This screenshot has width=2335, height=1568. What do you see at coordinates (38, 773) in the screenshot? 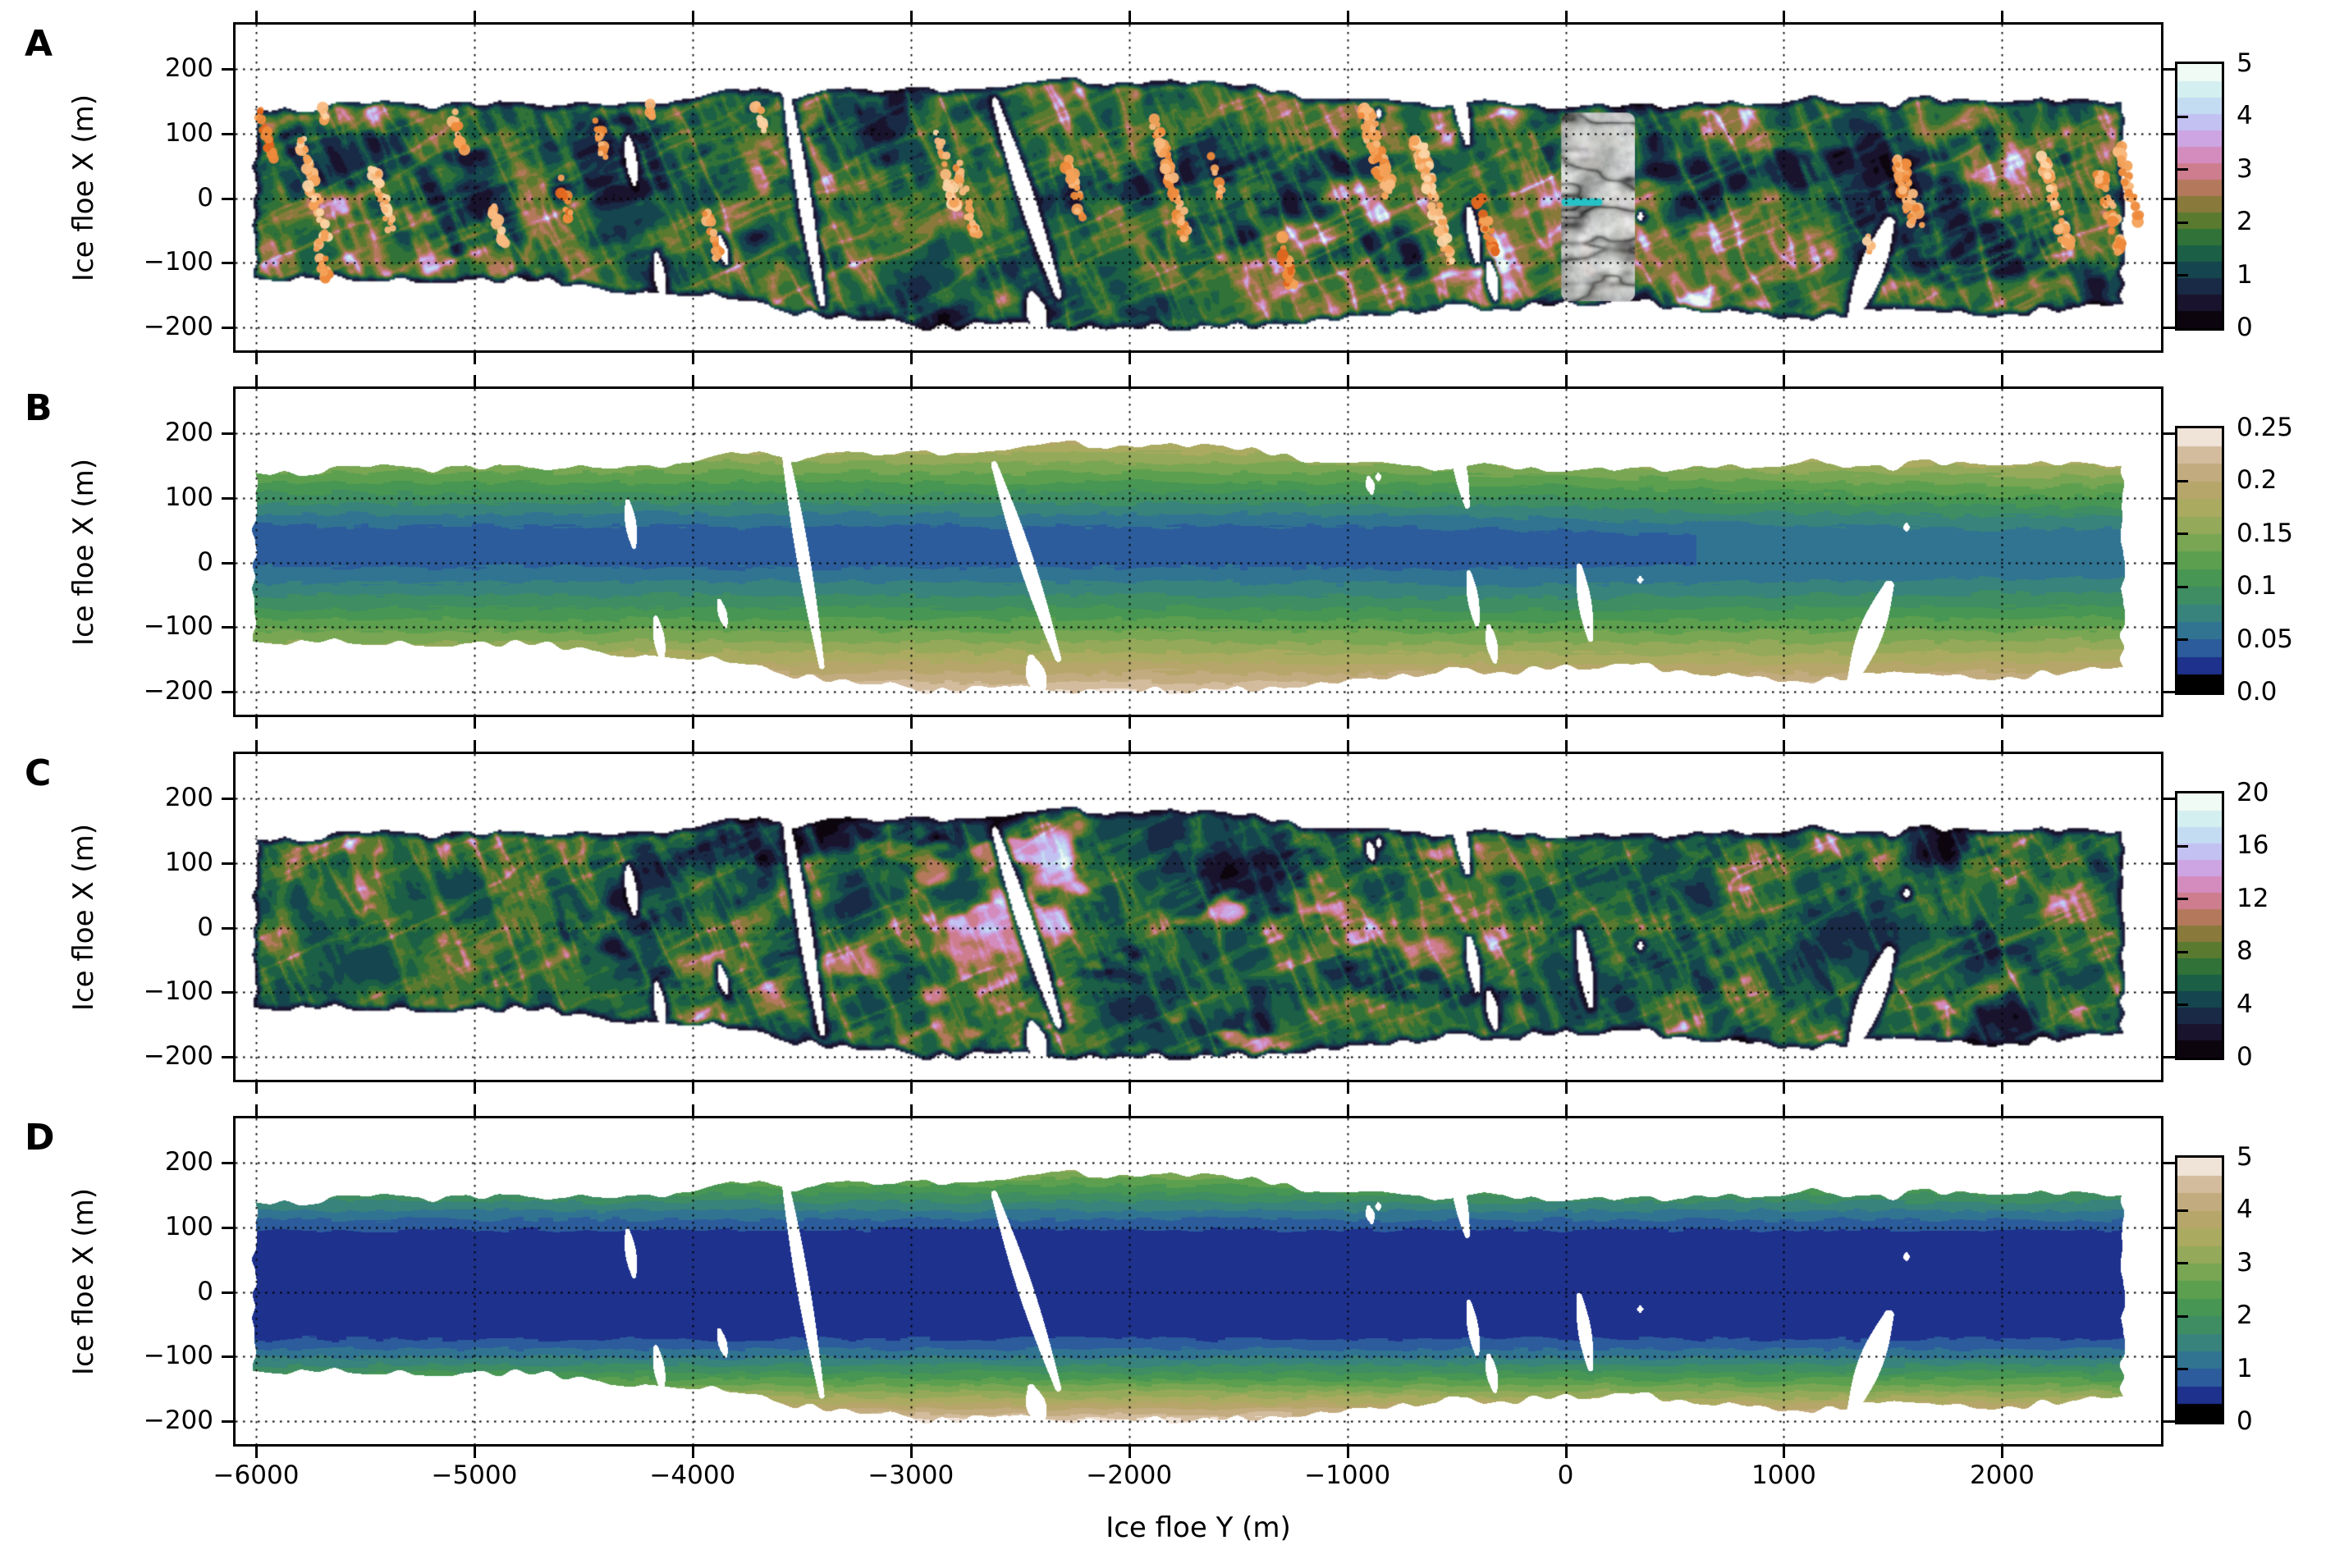
I see `panel-label-c: C` at bounding box center [38, 773].